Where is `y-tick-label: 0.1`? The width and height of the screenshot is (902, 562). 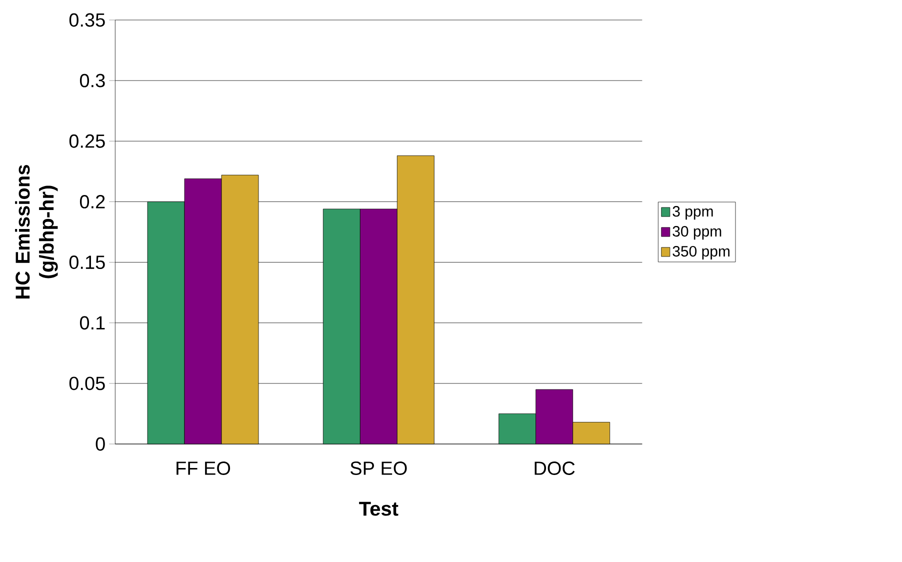 y-tick-label: 0.1 is located at coordinates (92, 323).